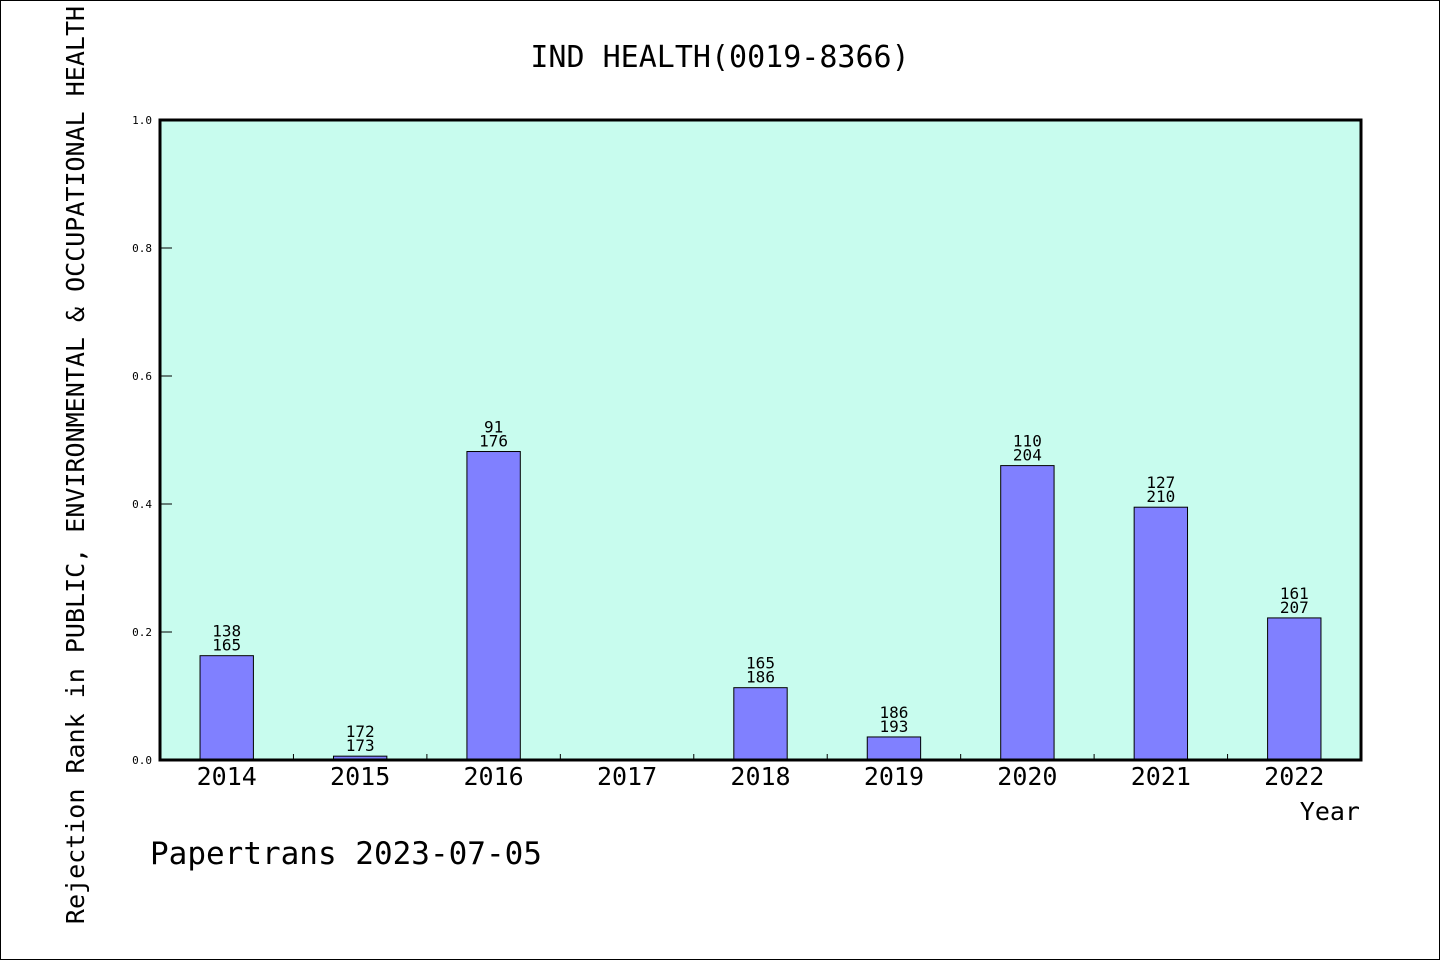 The image size is (1440, 965). Describe the element at coordinates (760, 677) in the screenshot. I see `bar-label-total: 186` at that location.